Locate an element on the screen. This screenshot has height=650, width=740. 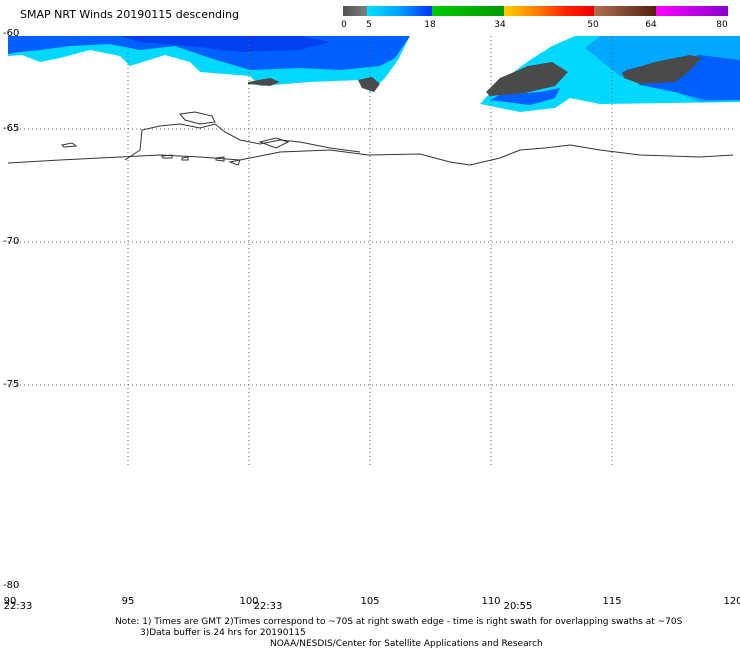
lon-label: 105 is located at coordinates (370, 601).